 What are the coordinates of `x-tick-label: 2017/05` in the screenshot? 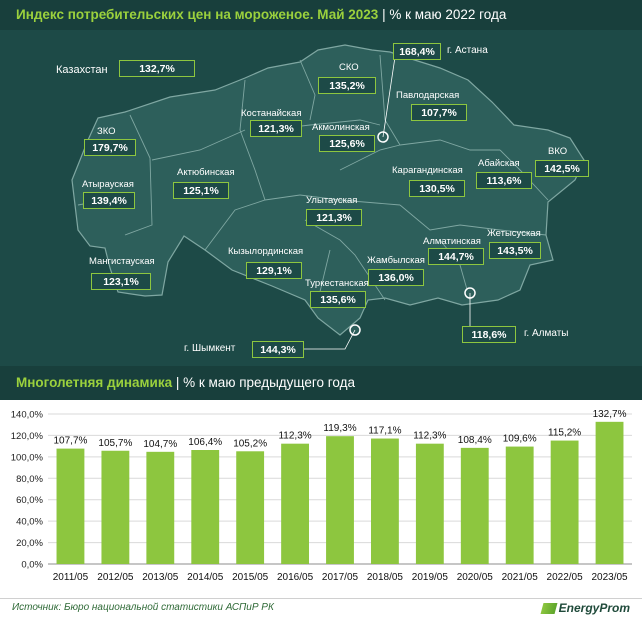 It's located at (340, 577).